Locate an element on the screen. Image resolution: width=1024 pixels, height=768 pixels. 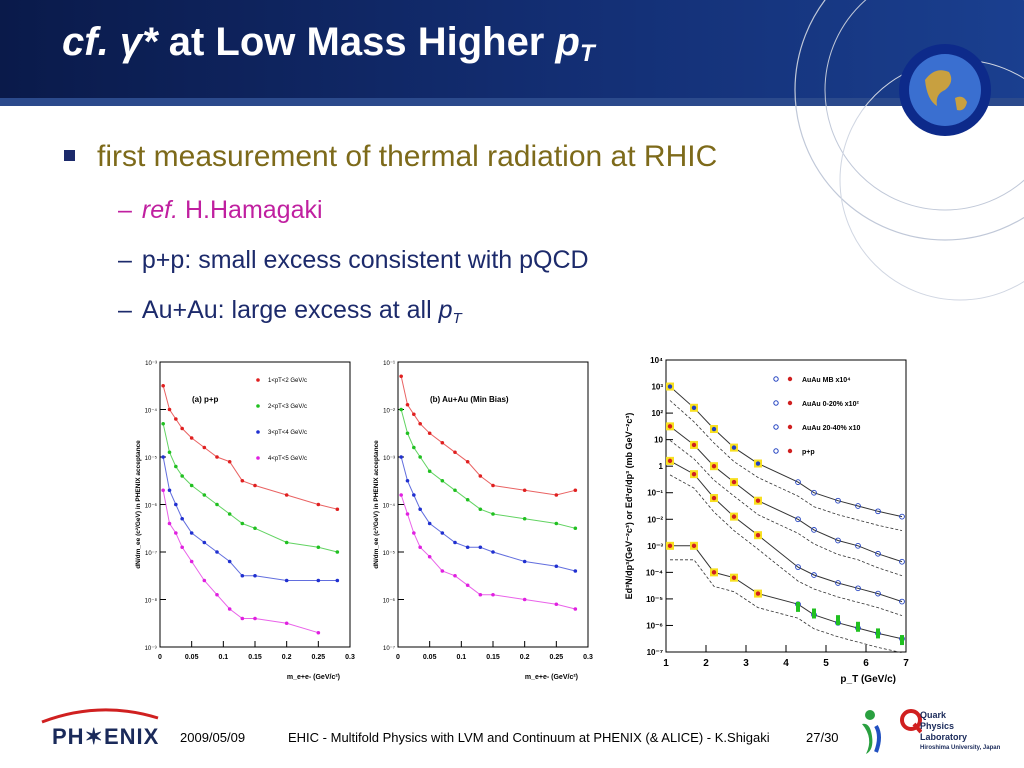
y-tick-label: 10⁻⁸ is located at coordinates (151, 601).